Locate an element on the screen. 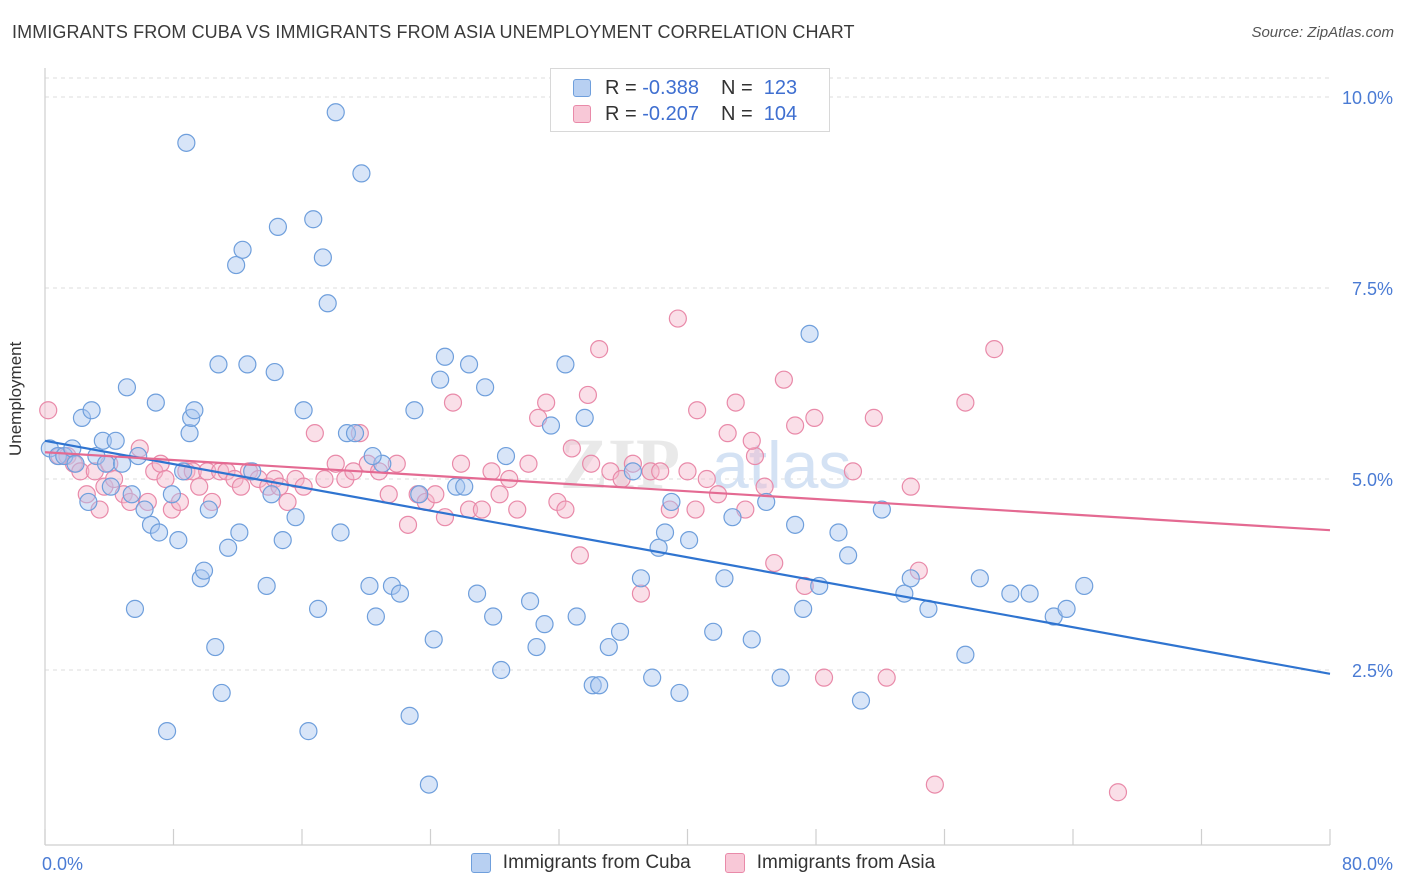 The width and height of the screenshot is (1406, 892). correlation-legend: R = -0.388 N = 123 R = -0.207 N = 104 is located at coordinates (690, 100).